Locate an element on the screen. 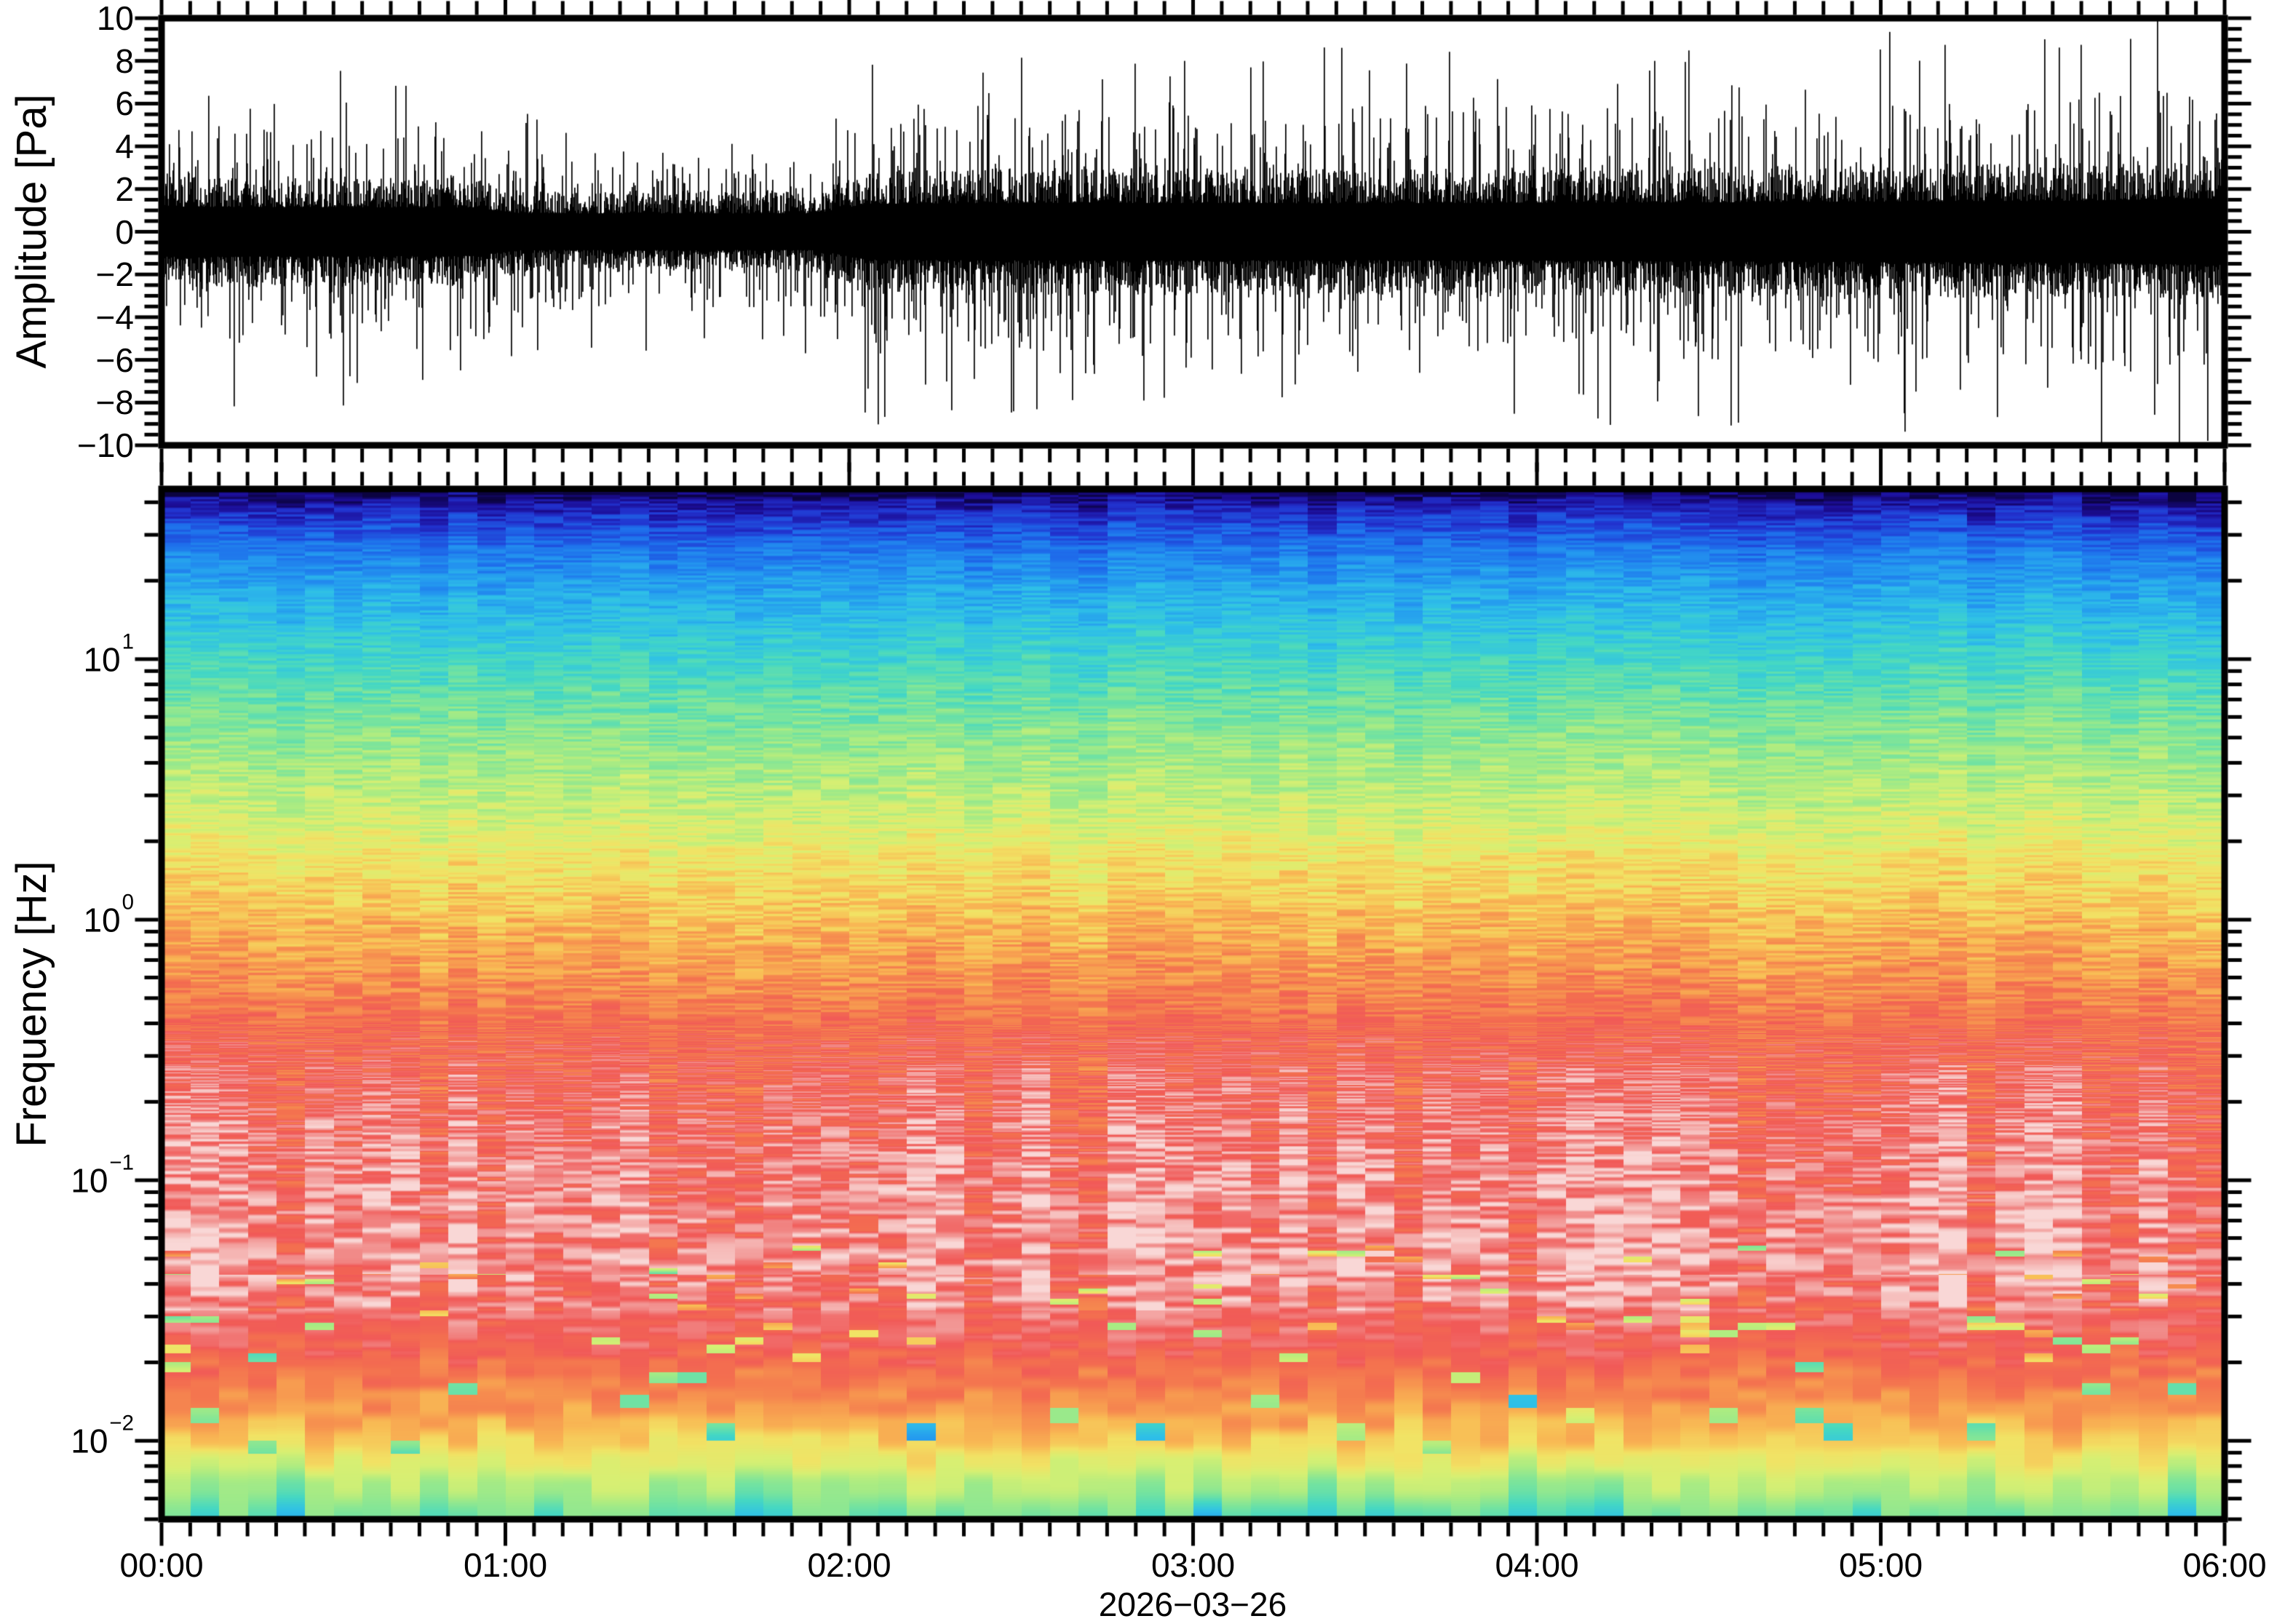 This screenshot has height=1624, width=2269. xtick-label: 01:00 is located at coordinates (506, 1565).